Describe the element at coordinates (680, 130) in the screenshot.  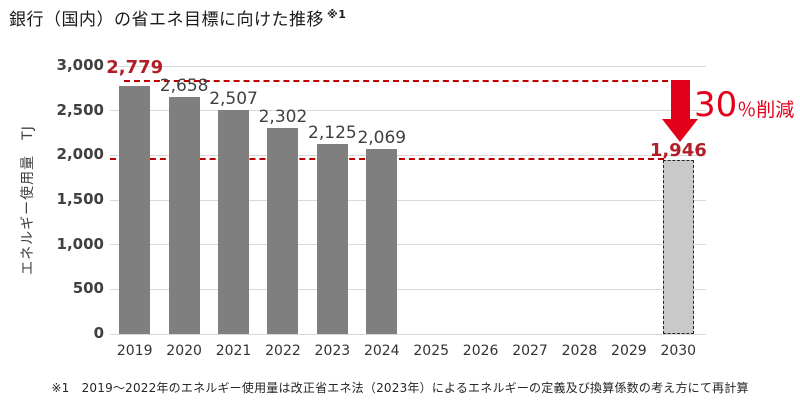
I see `reduction-arrow-head` at that location.